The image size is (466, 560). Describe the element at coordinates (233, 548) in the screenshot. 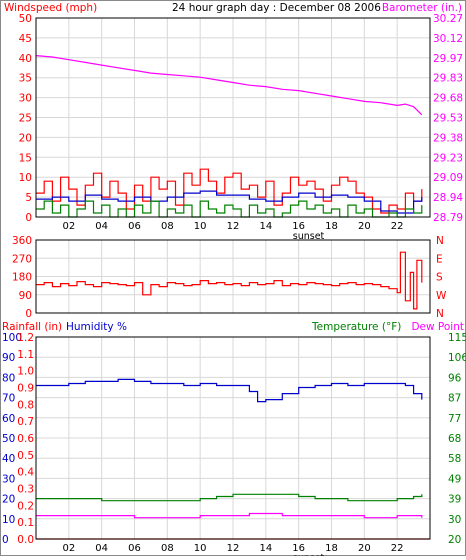

I see `temp-x-tick-12: 12` at that location.